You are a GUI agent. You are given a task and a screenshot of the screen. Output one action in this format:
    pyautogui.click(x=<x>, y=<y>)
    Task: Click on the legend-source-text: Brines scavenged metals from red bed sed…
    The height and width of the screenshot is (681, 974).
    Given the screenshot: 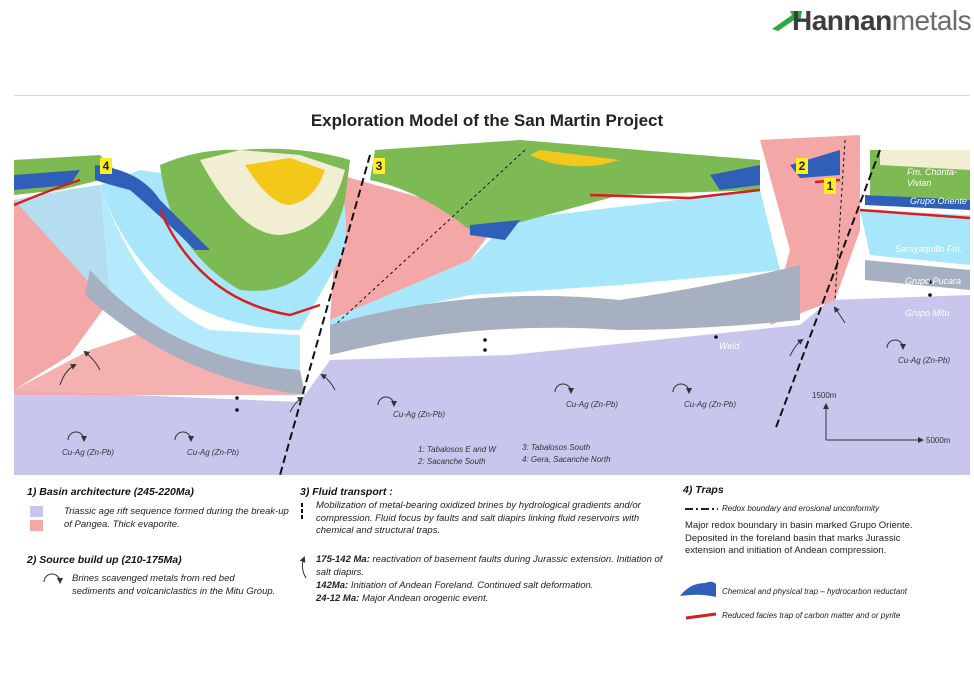 What is the action you would take?
    pyautogui.click(x=174, y=585)
    